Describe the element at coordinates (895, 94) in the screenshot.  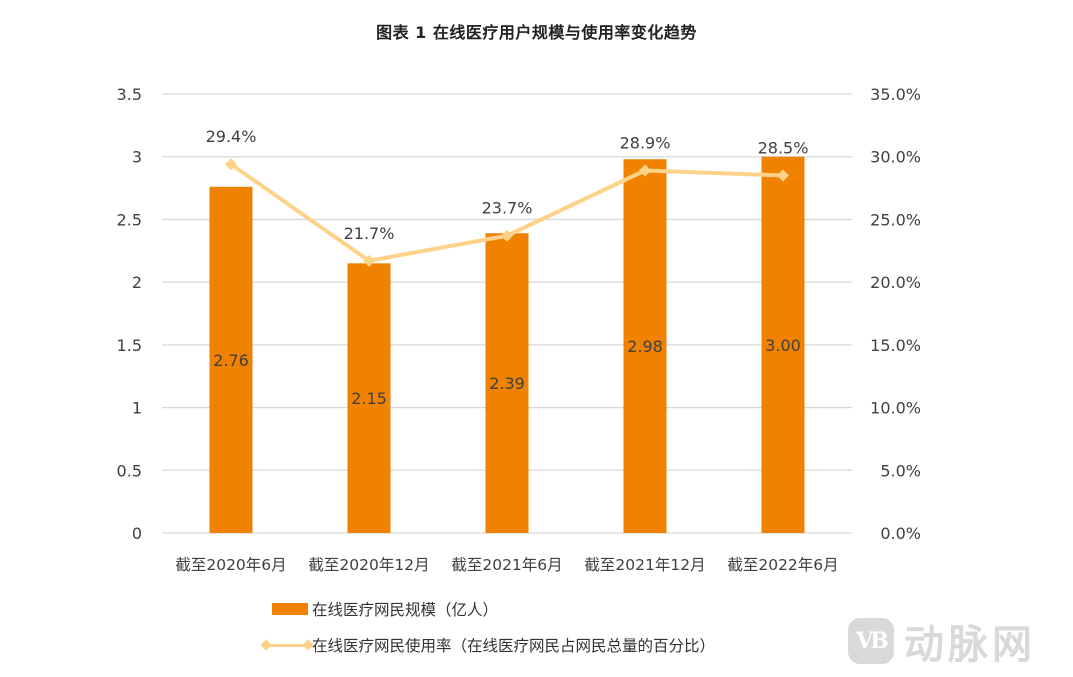
I see `right-tick-label: 35.0%` at that location.